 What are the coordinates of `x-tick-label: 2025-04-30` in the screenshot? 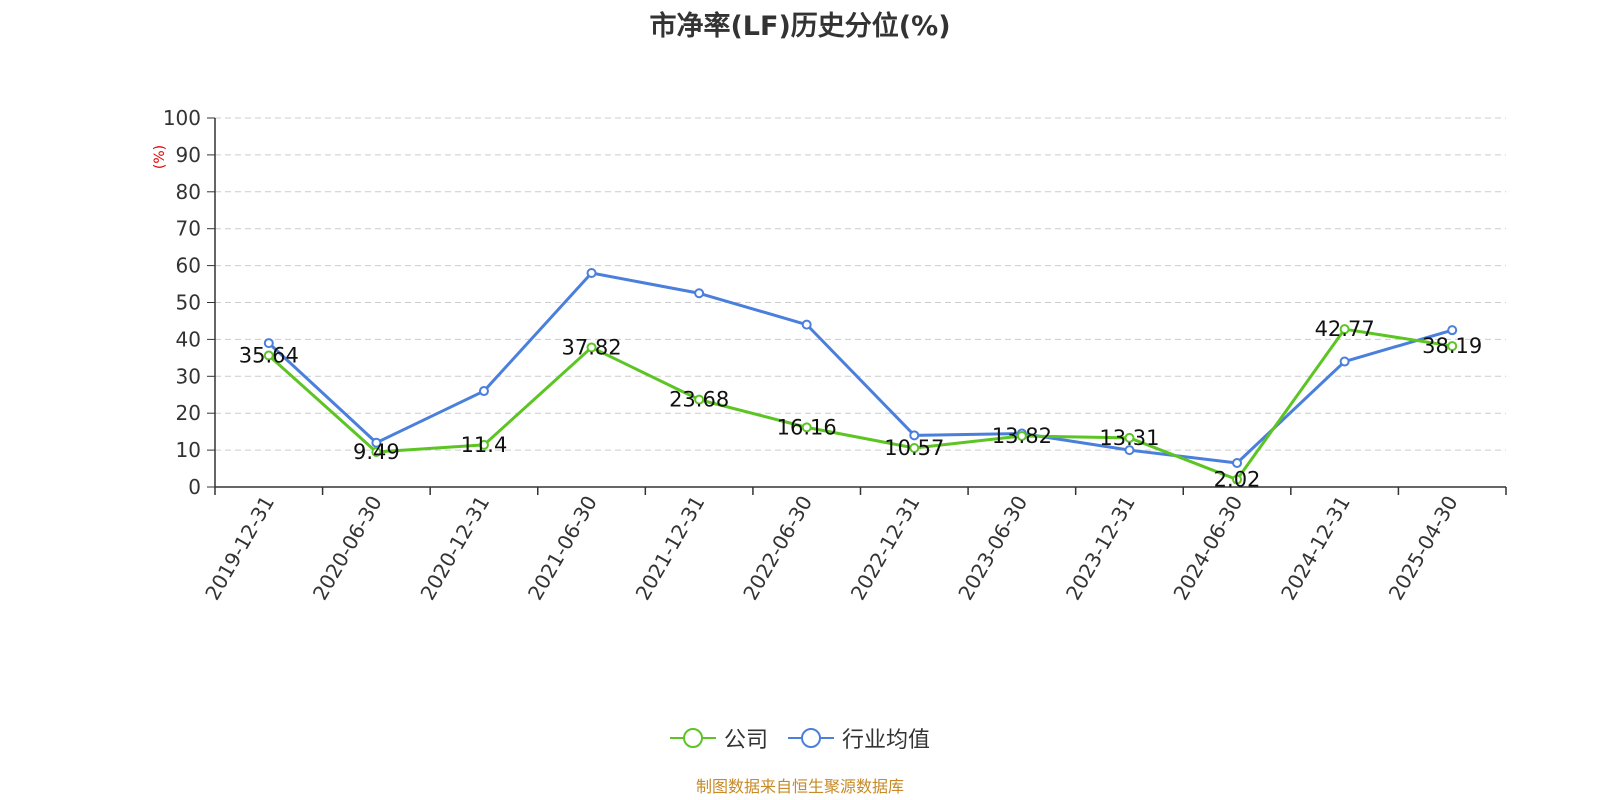 It's located at (1423, 548).